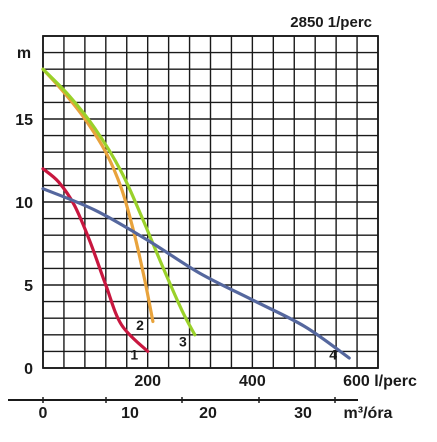 This screenshot has width=437, height=442. What do you see at coordinates (24, 203) in the screenshot?
I see `y-tick-label: 10` at bounding box center [24, 203].